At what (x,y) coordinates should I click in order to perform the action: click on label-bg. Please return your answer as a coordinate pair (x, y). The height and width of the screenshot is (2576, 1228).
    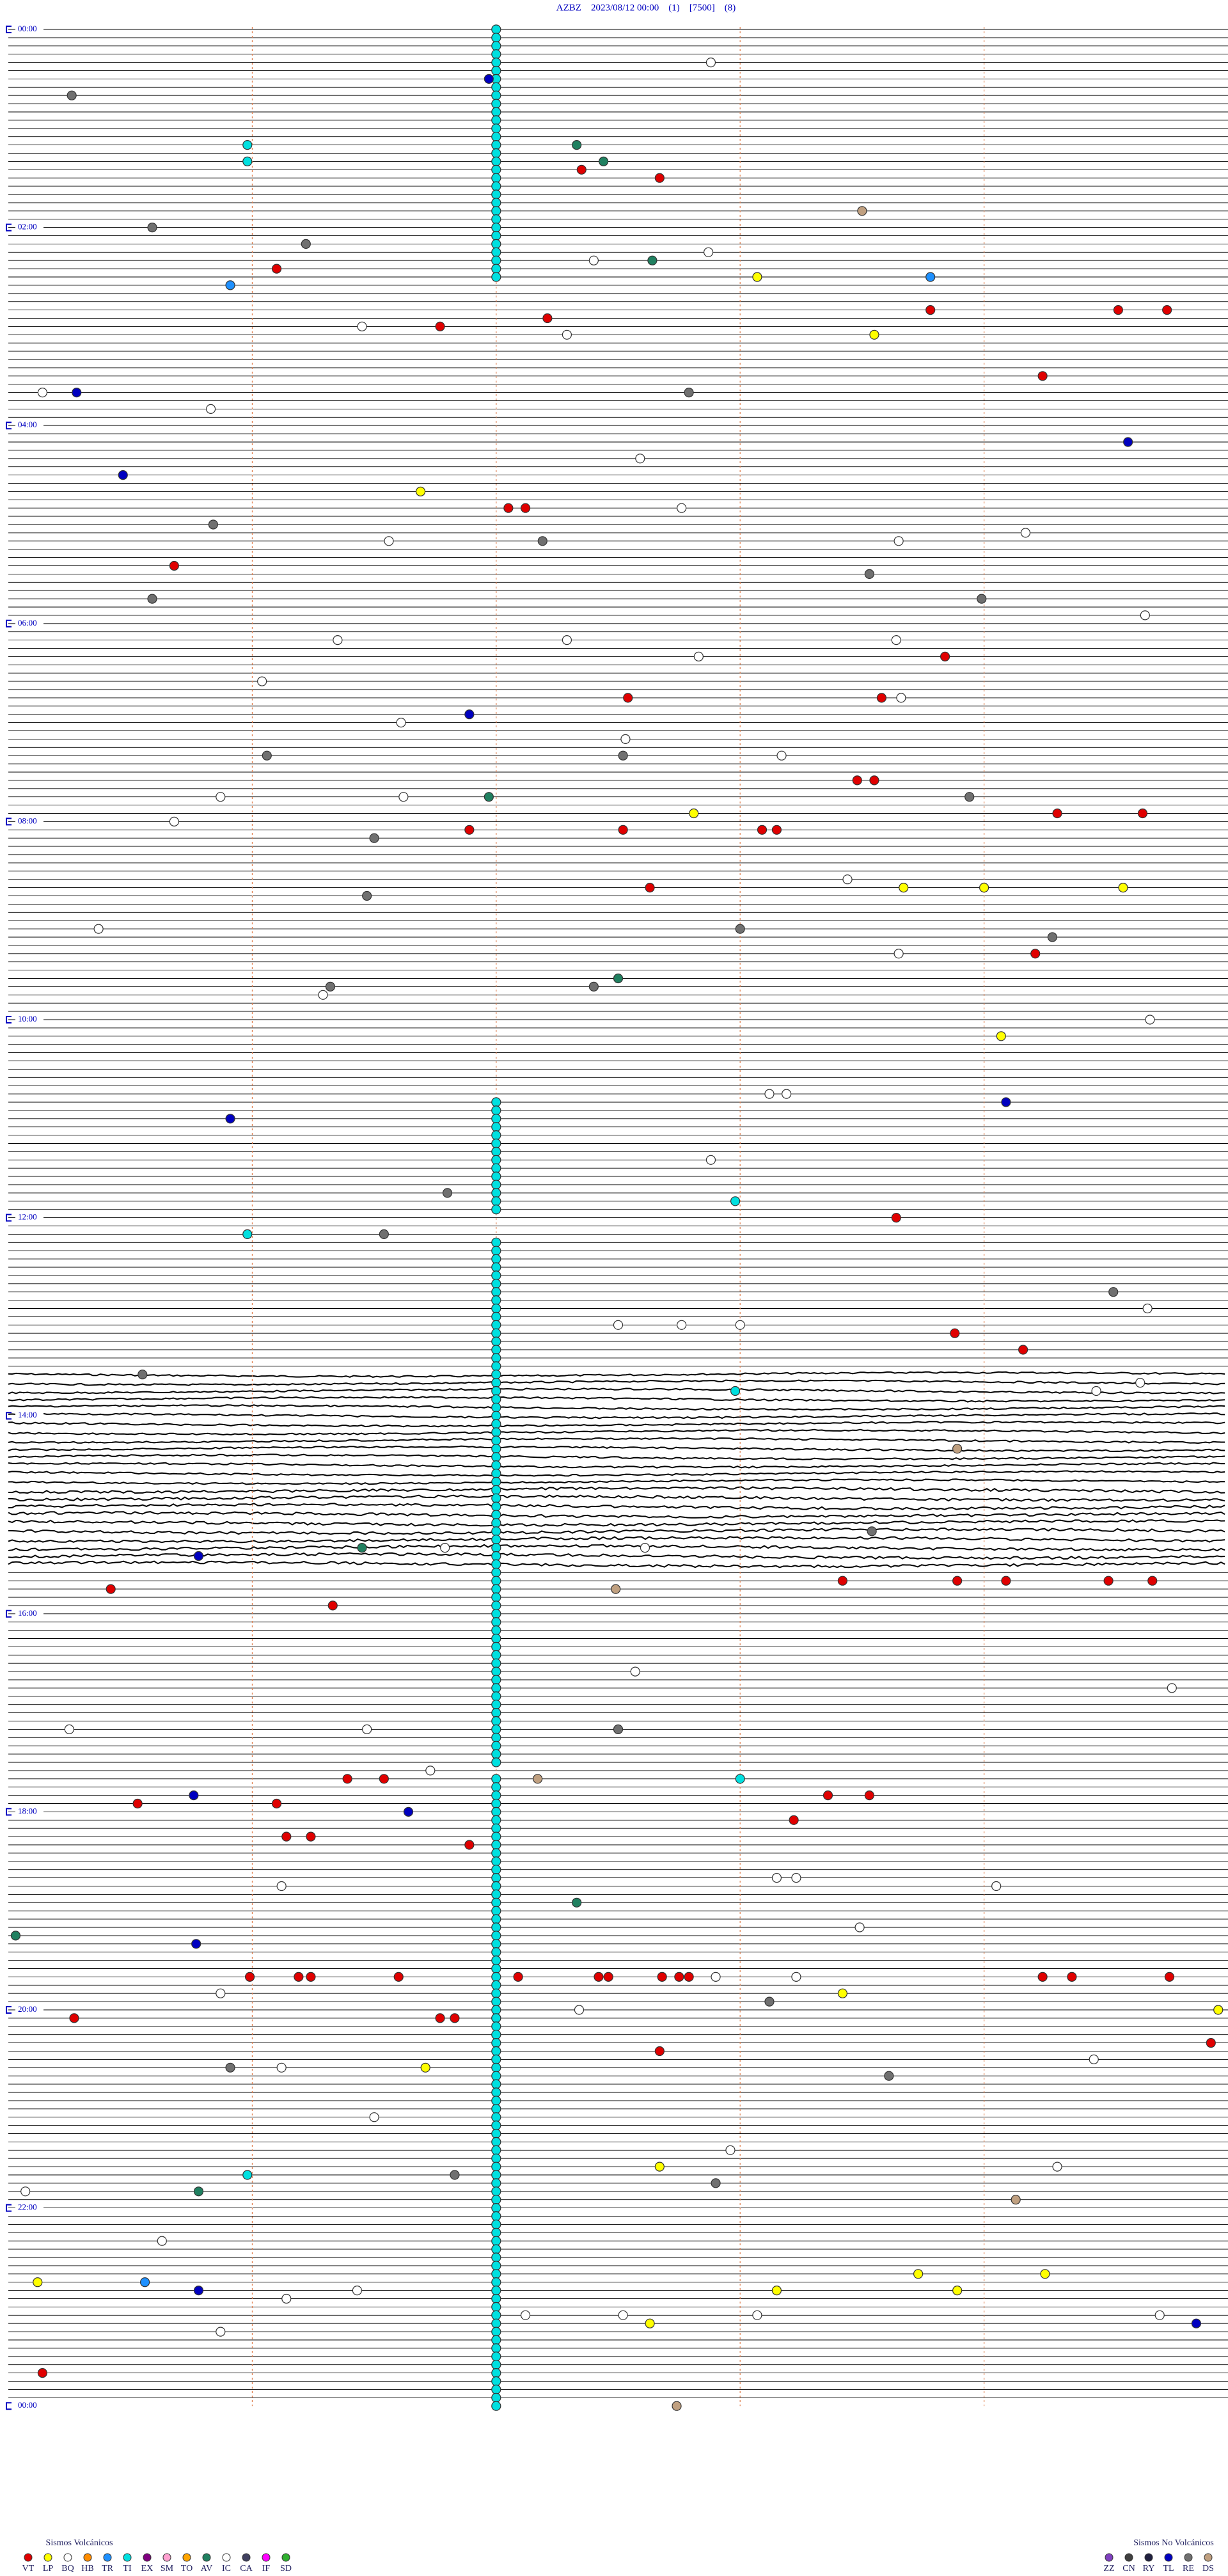
    Looking at the image, I should click on (29, 623).